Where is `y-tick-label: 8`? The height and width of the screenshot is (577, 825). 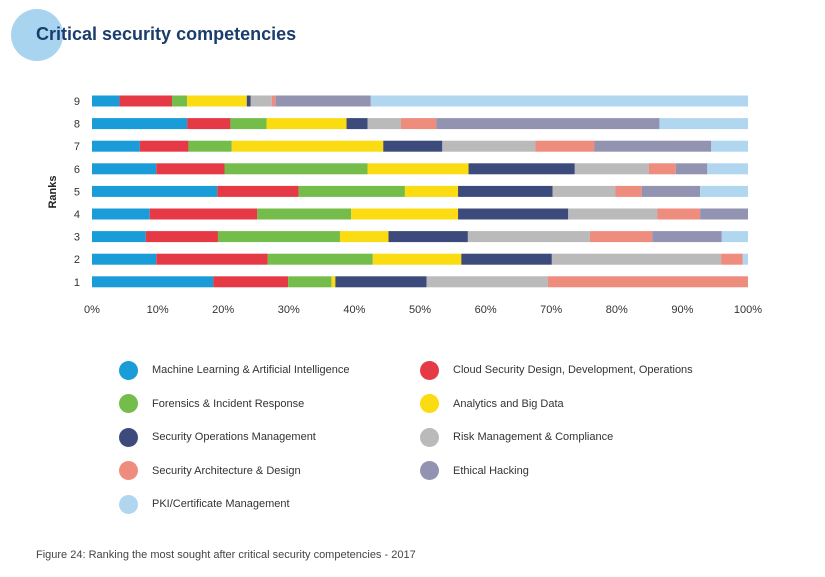
y-tick-label: 8 is located at coordinates (77, 125).